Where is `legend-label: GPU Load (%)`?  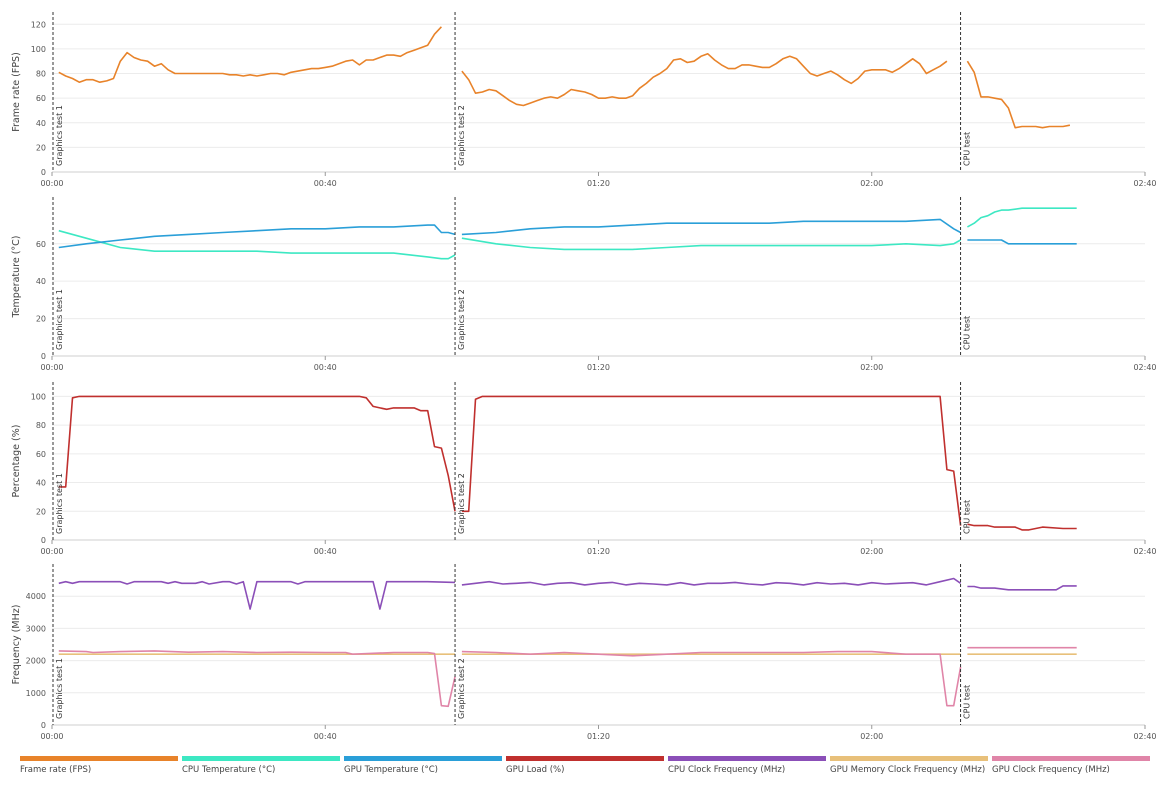
legend-label: GPU Load (%) is located at coordinates (535, 770).